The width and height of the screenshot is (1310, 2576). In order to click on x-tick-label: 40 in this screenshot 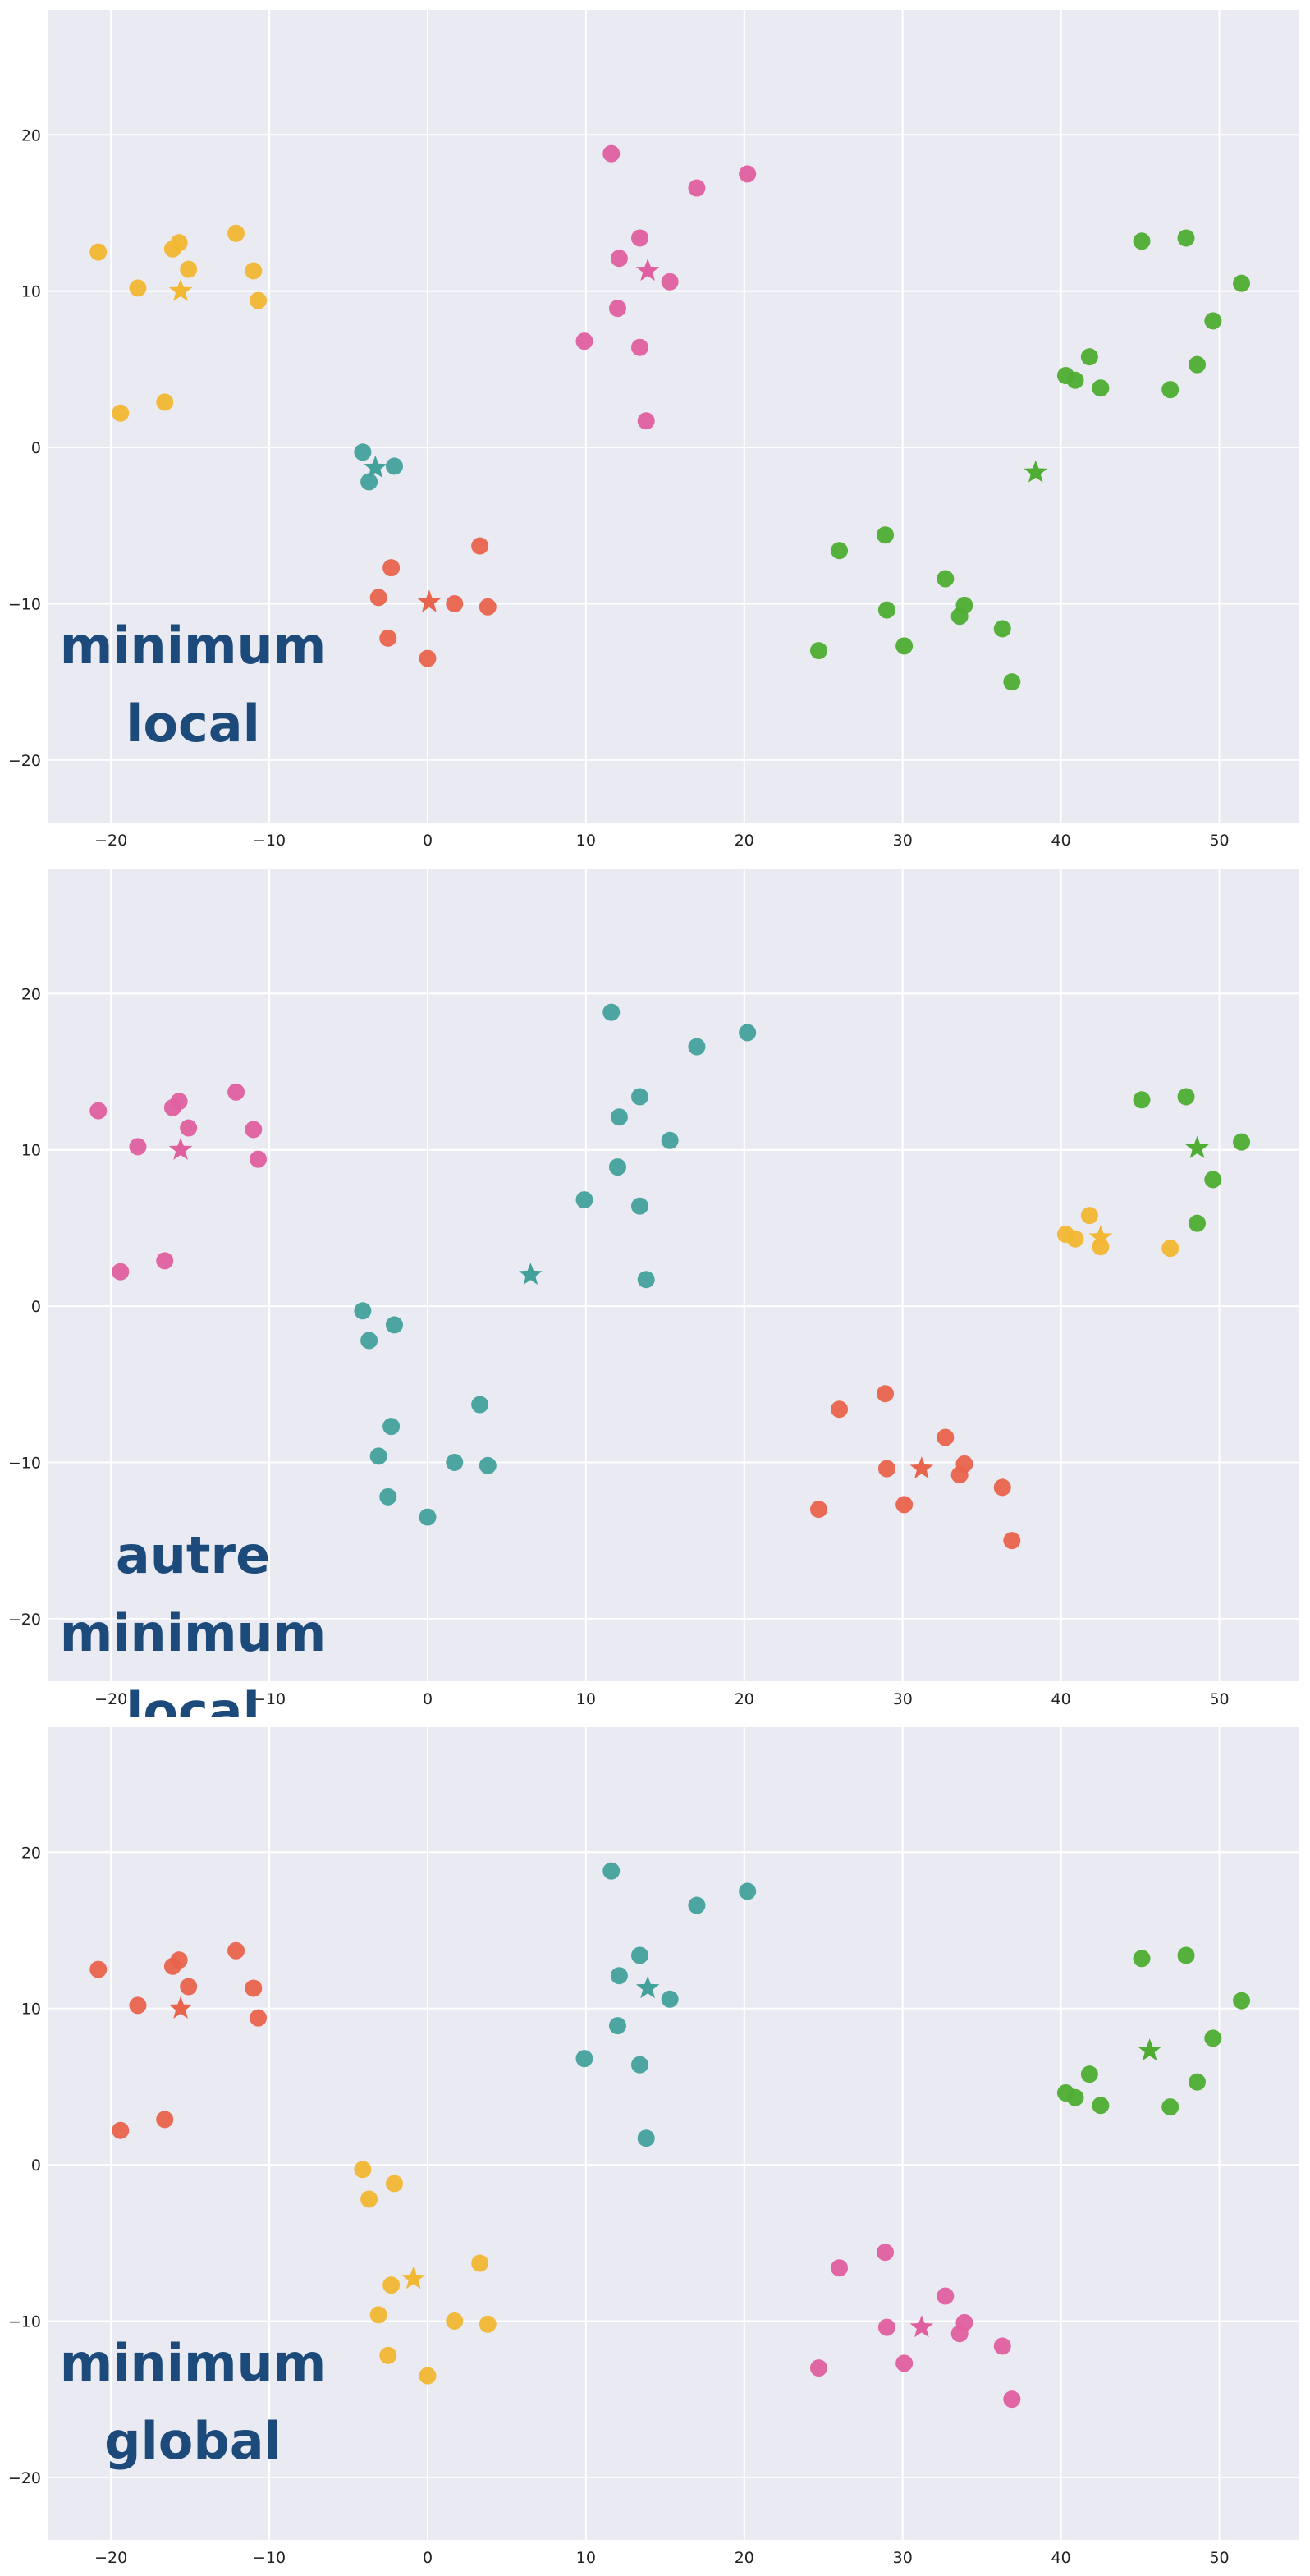, I will do `click(1061, 2558)`.